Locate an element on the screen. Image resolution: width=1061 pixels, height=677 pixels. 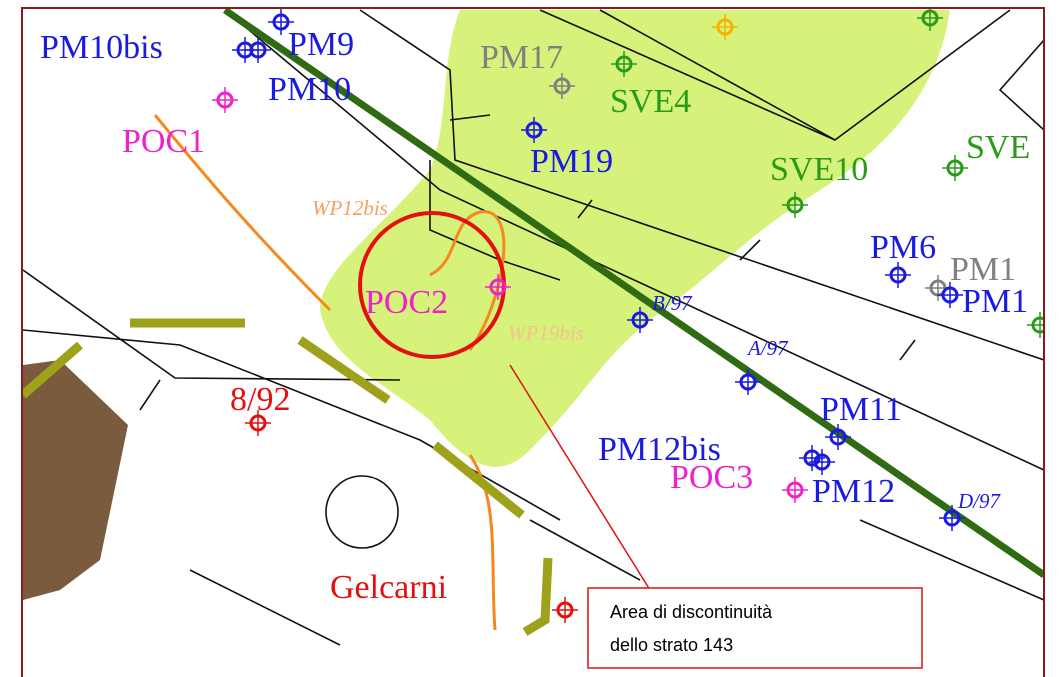
well-label: PM12bis is located at coordinates (659, 449).